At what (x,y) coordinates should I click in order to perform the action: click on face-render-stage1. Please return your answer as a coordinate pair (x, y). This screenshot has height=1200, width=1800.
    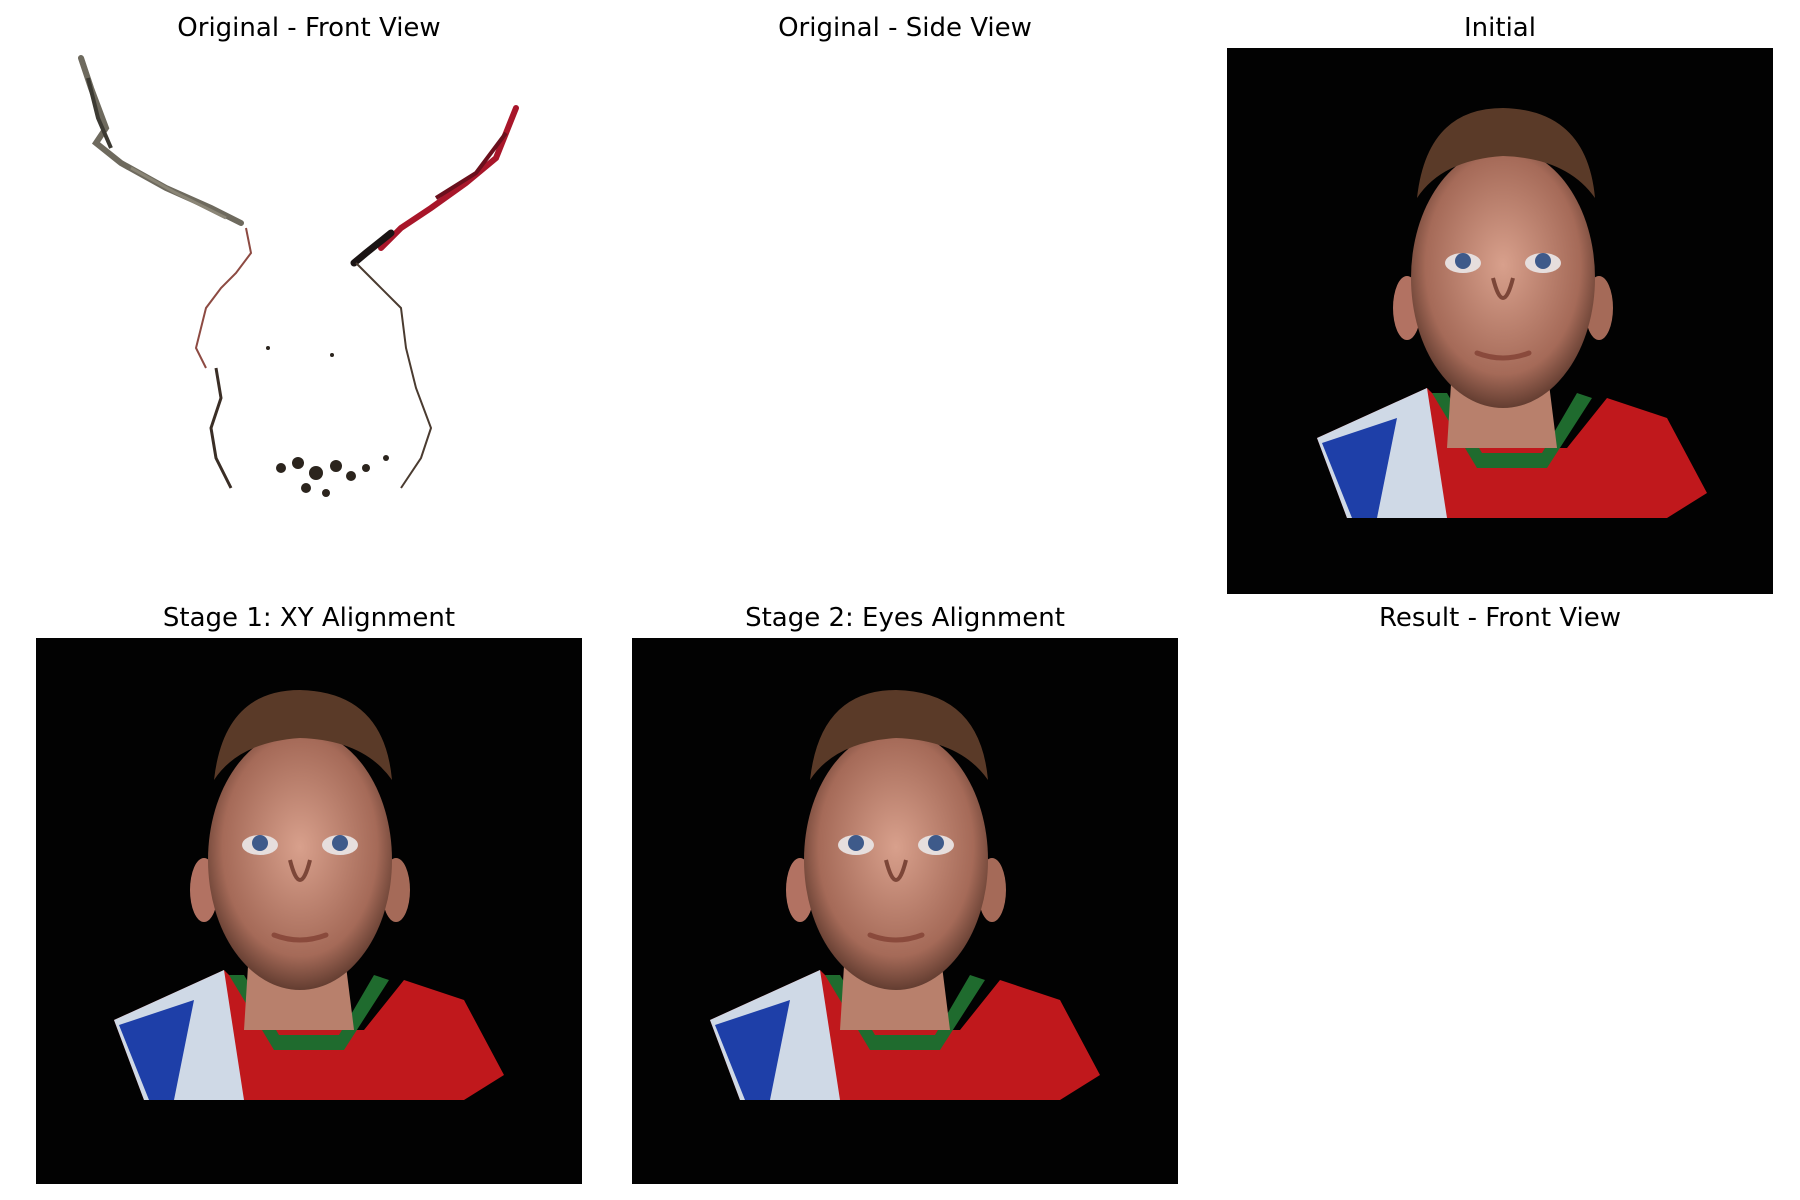
    Looking at the image, I should click on (309, 895).